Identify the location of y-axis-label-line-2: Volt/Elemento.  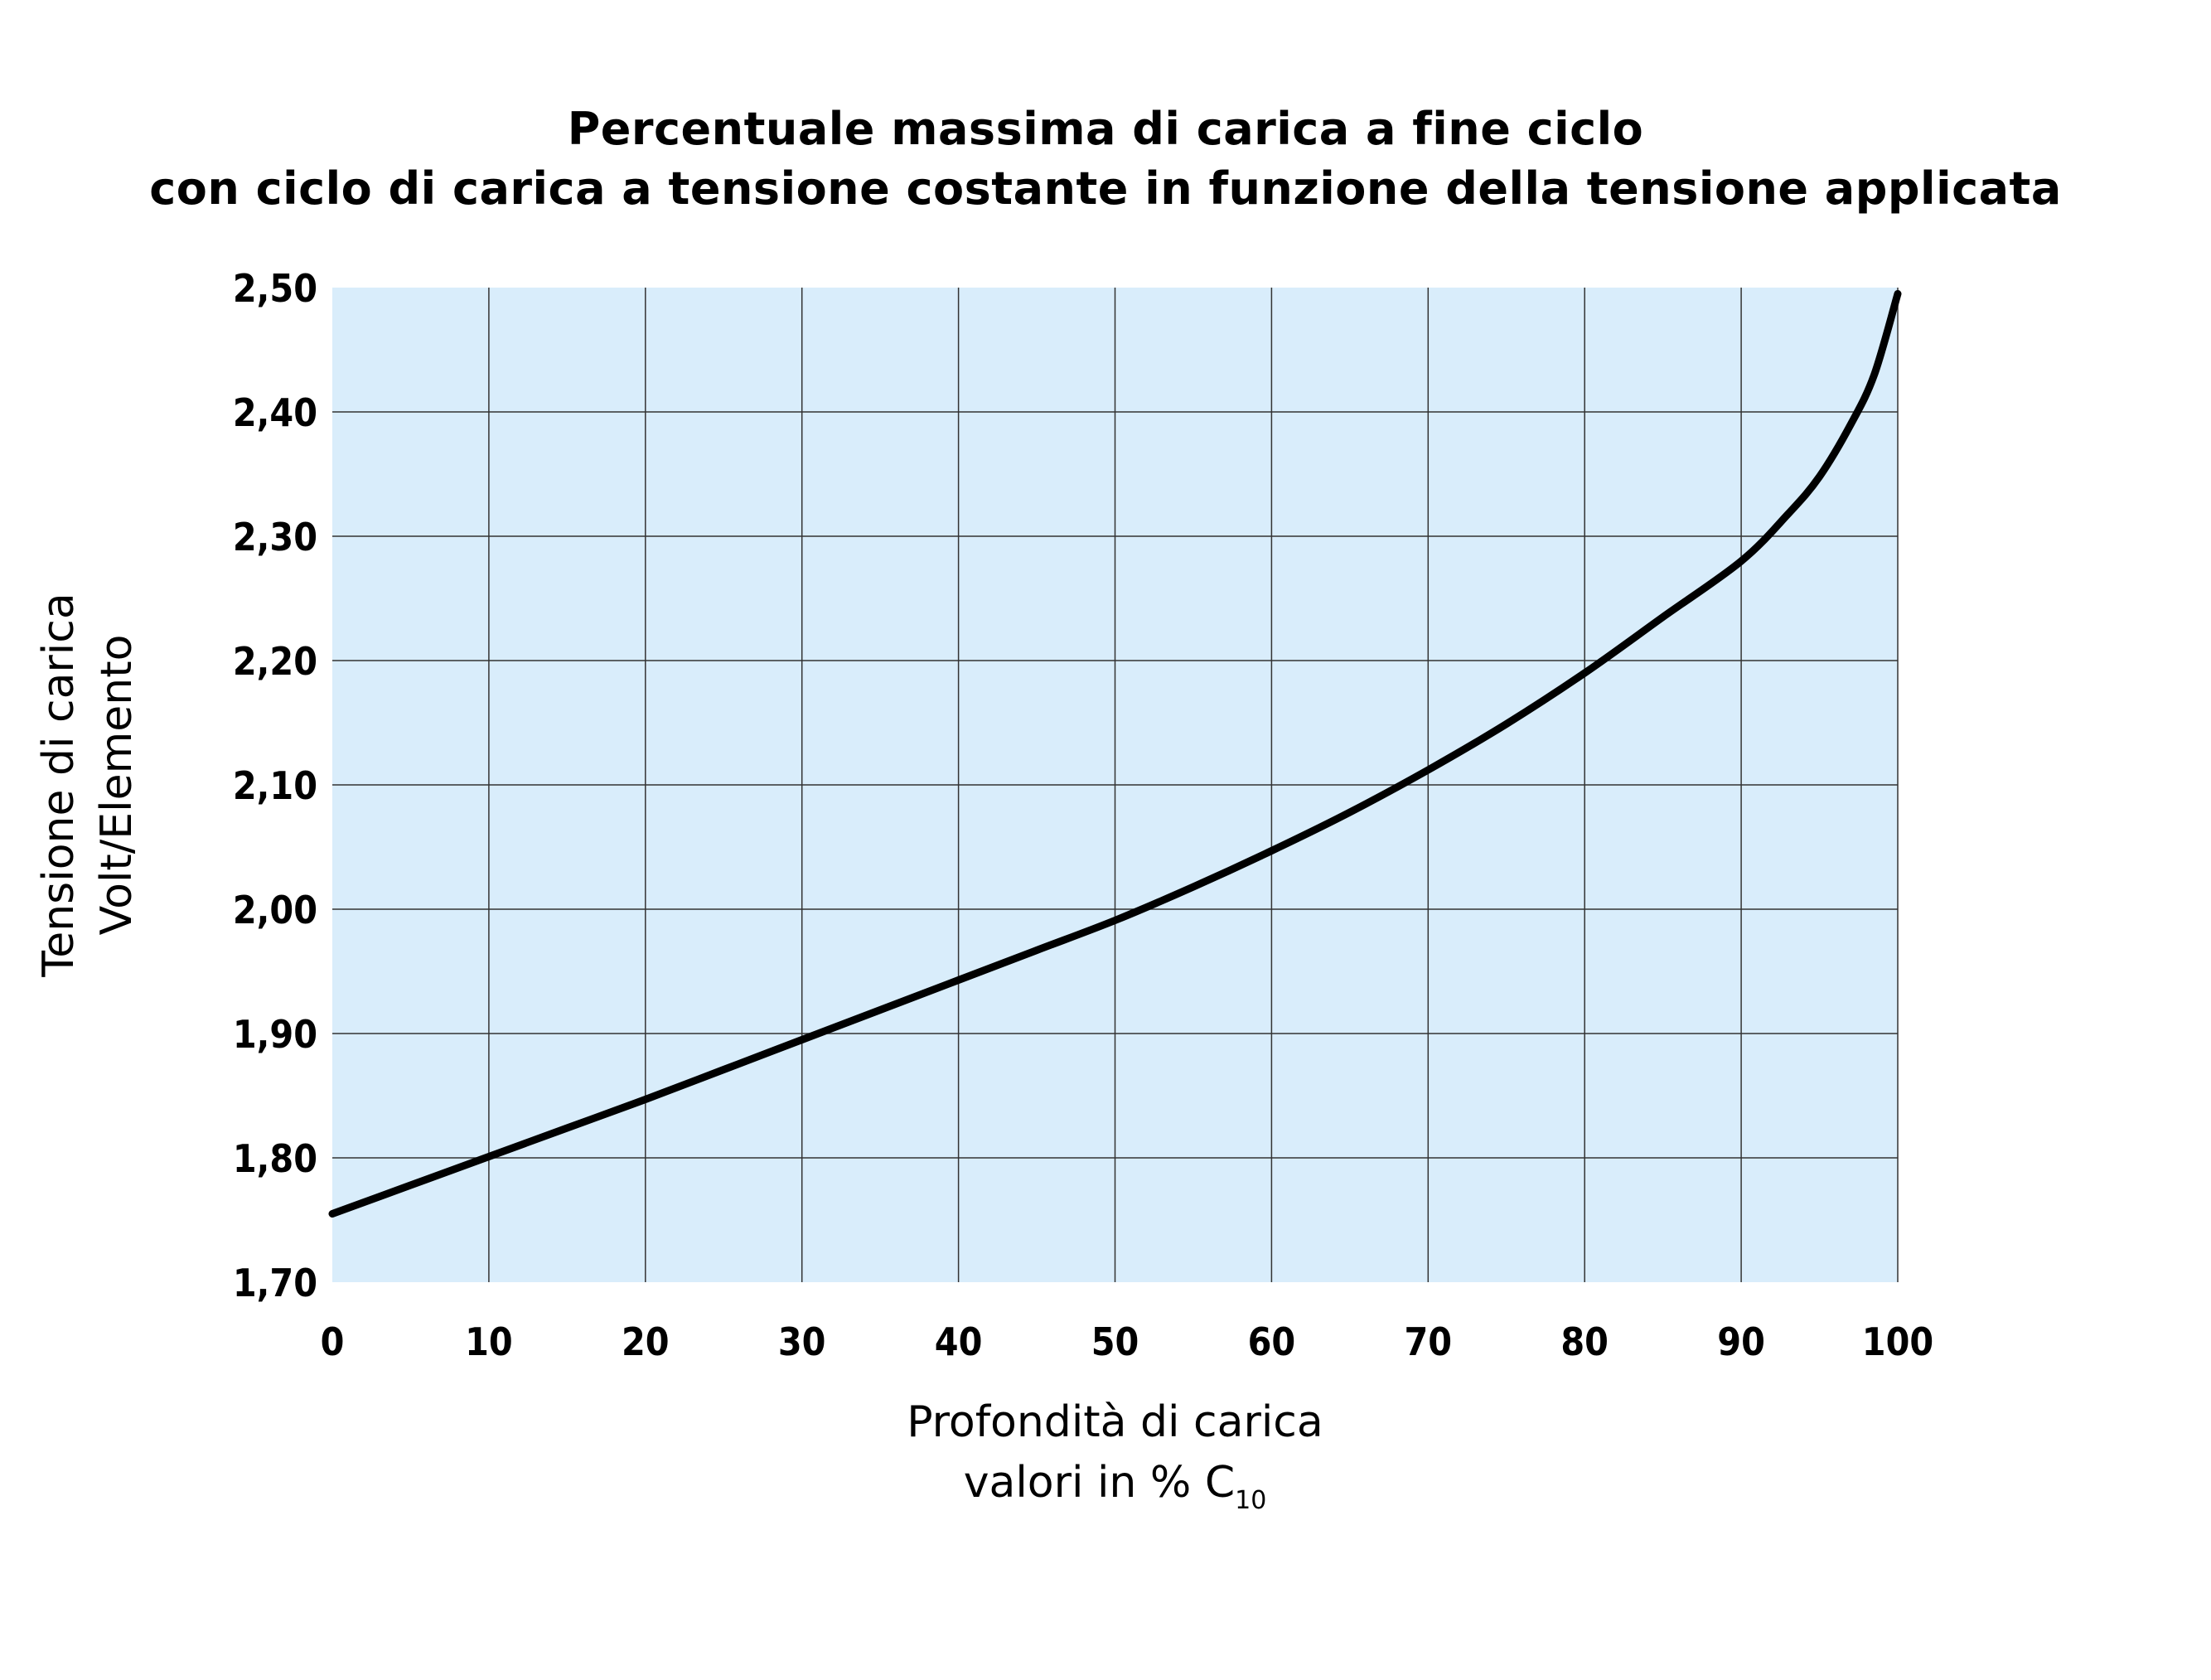
(117, 785).